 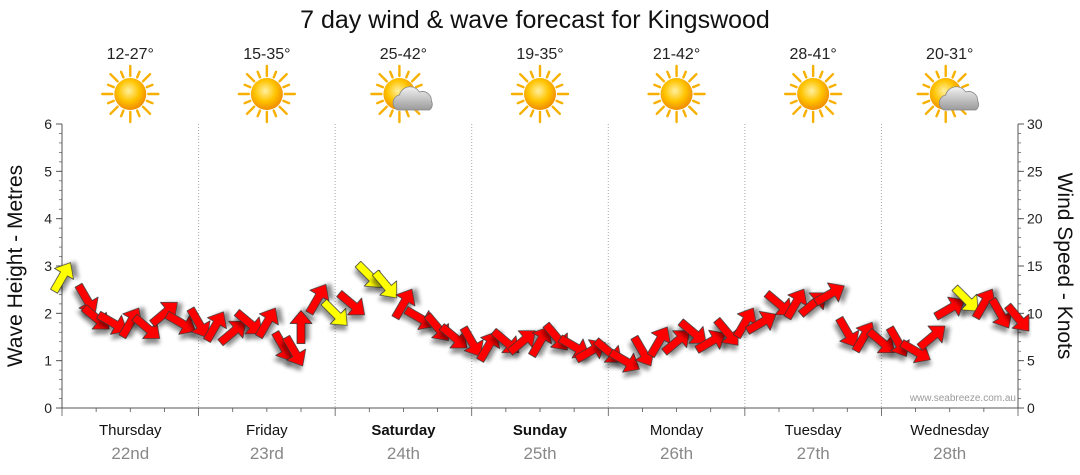 I want to click on day-forecast: 19-35°, so click(x=540, y=85).